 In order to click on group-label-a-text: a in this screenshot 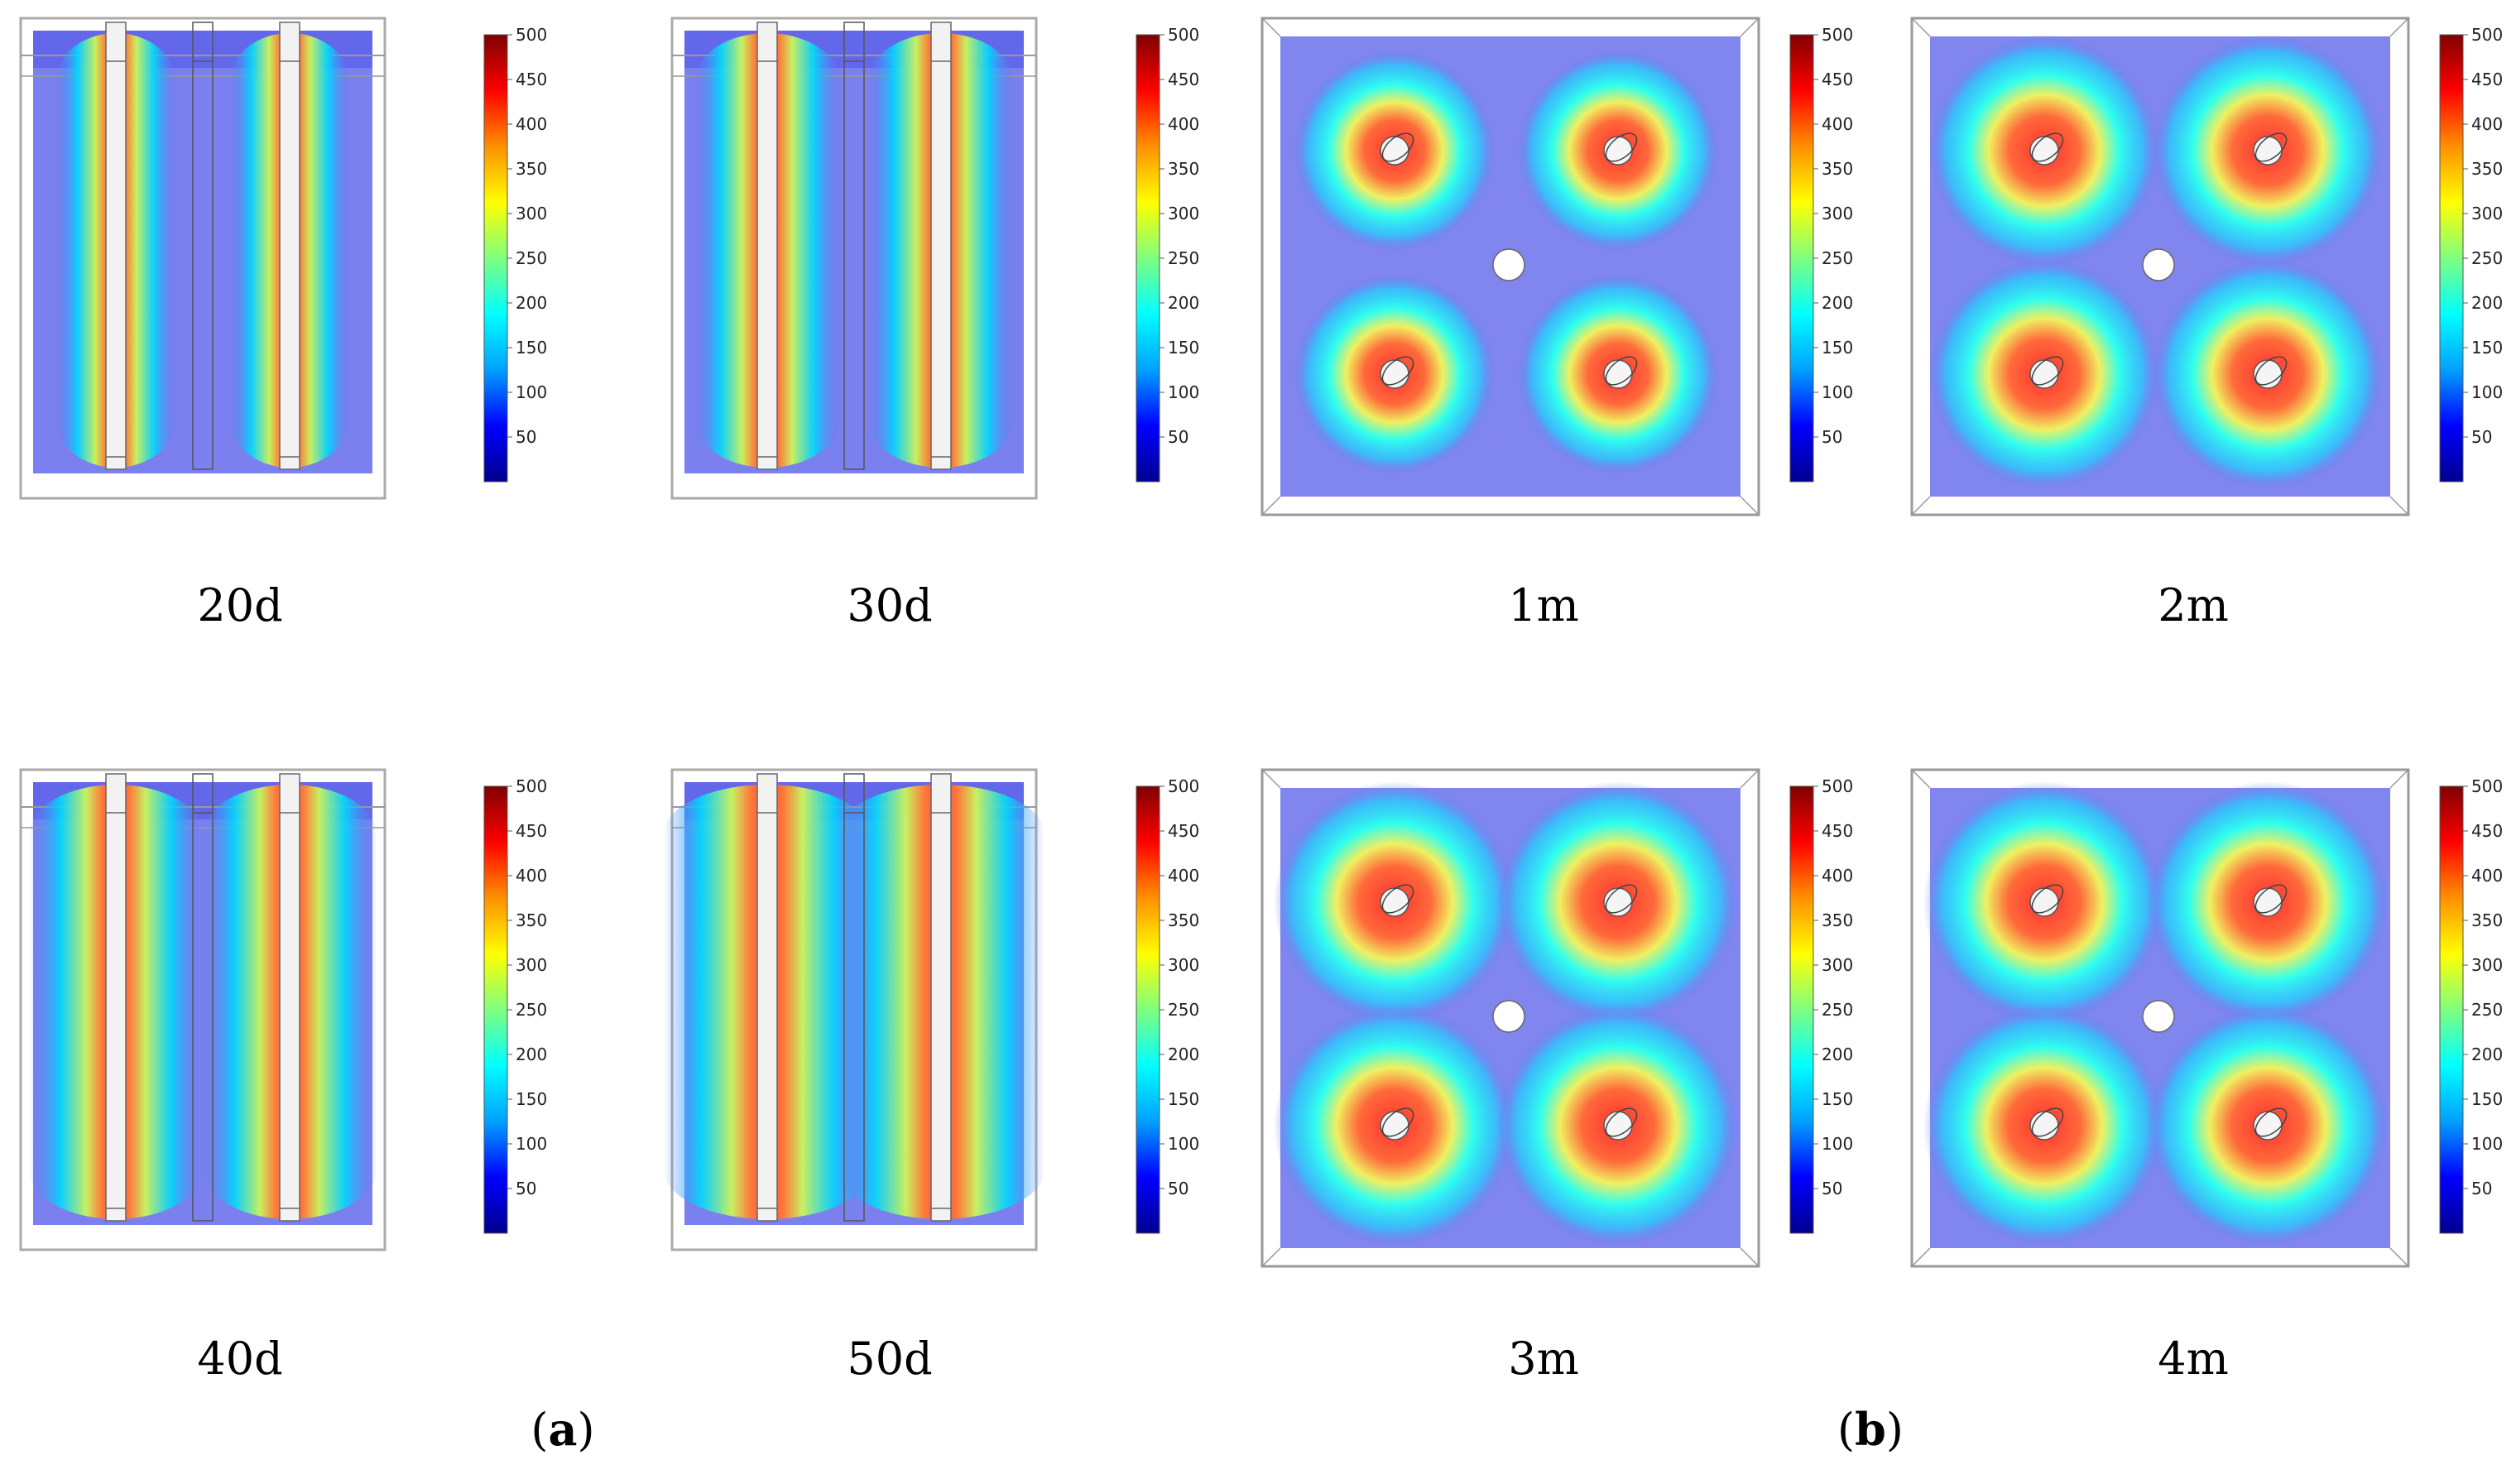, I will do `click(563, 1429)`.